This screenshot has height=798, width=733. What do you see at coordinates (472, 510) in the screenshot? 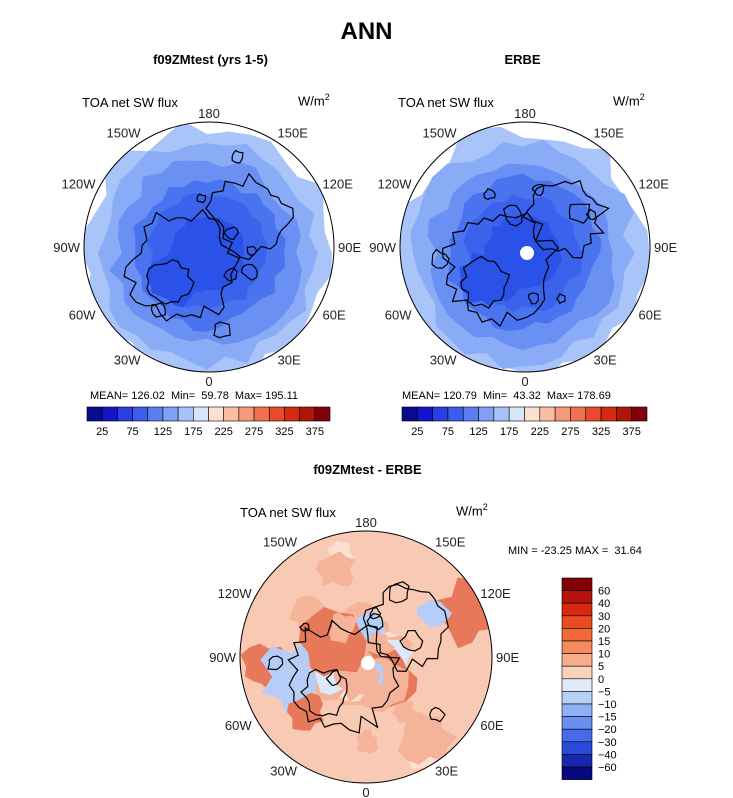
I see `panel-3-units: W/m2` at bounding box center [472, 510].